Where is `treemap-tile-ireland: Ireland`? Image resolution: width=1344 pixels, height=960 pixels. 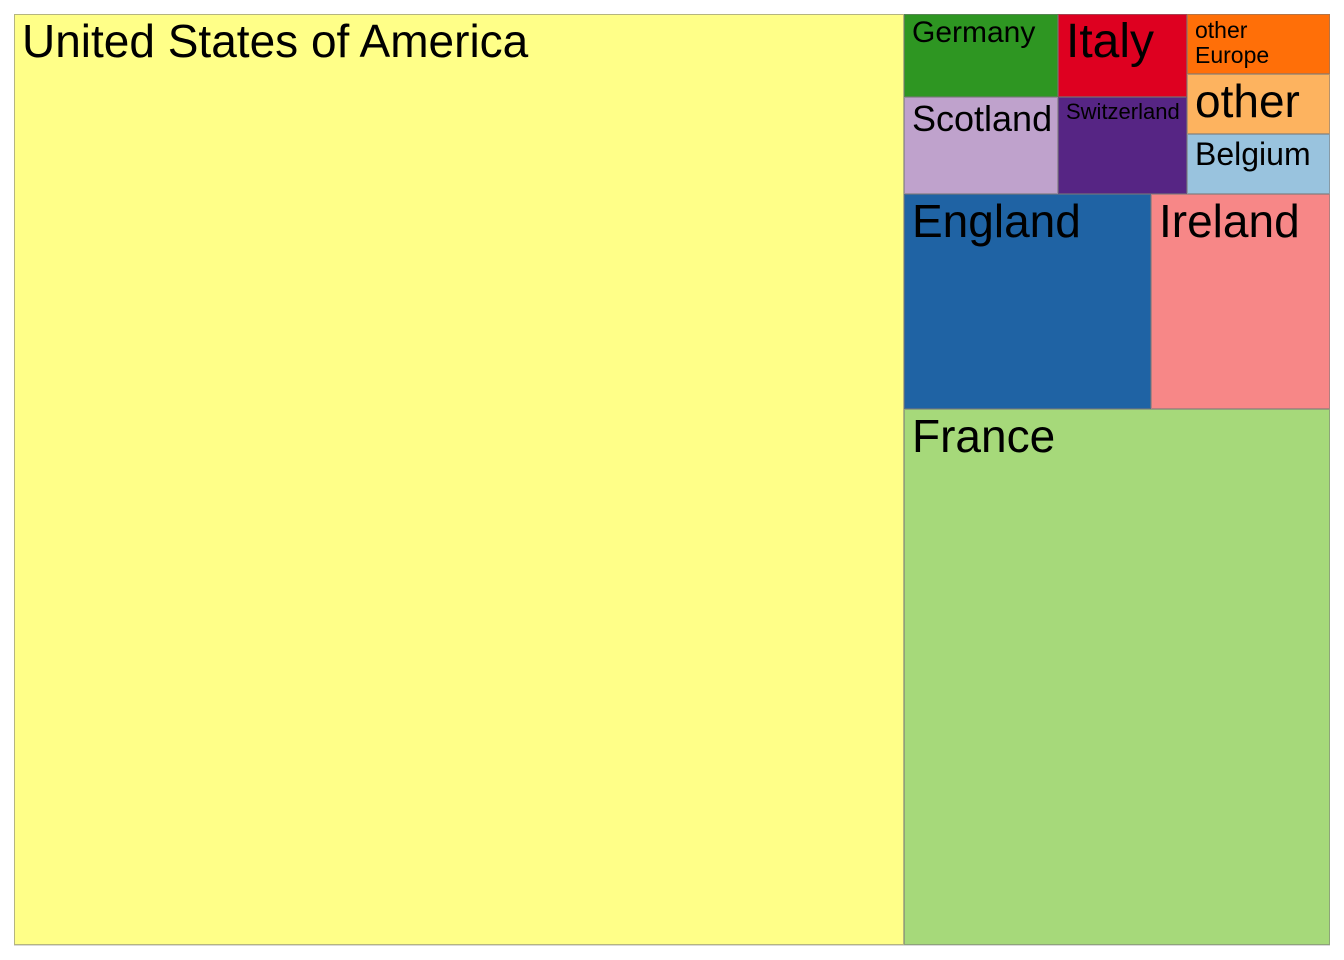 treemap-tile-ireland: Ireland is located at coordinates (1240, 301).